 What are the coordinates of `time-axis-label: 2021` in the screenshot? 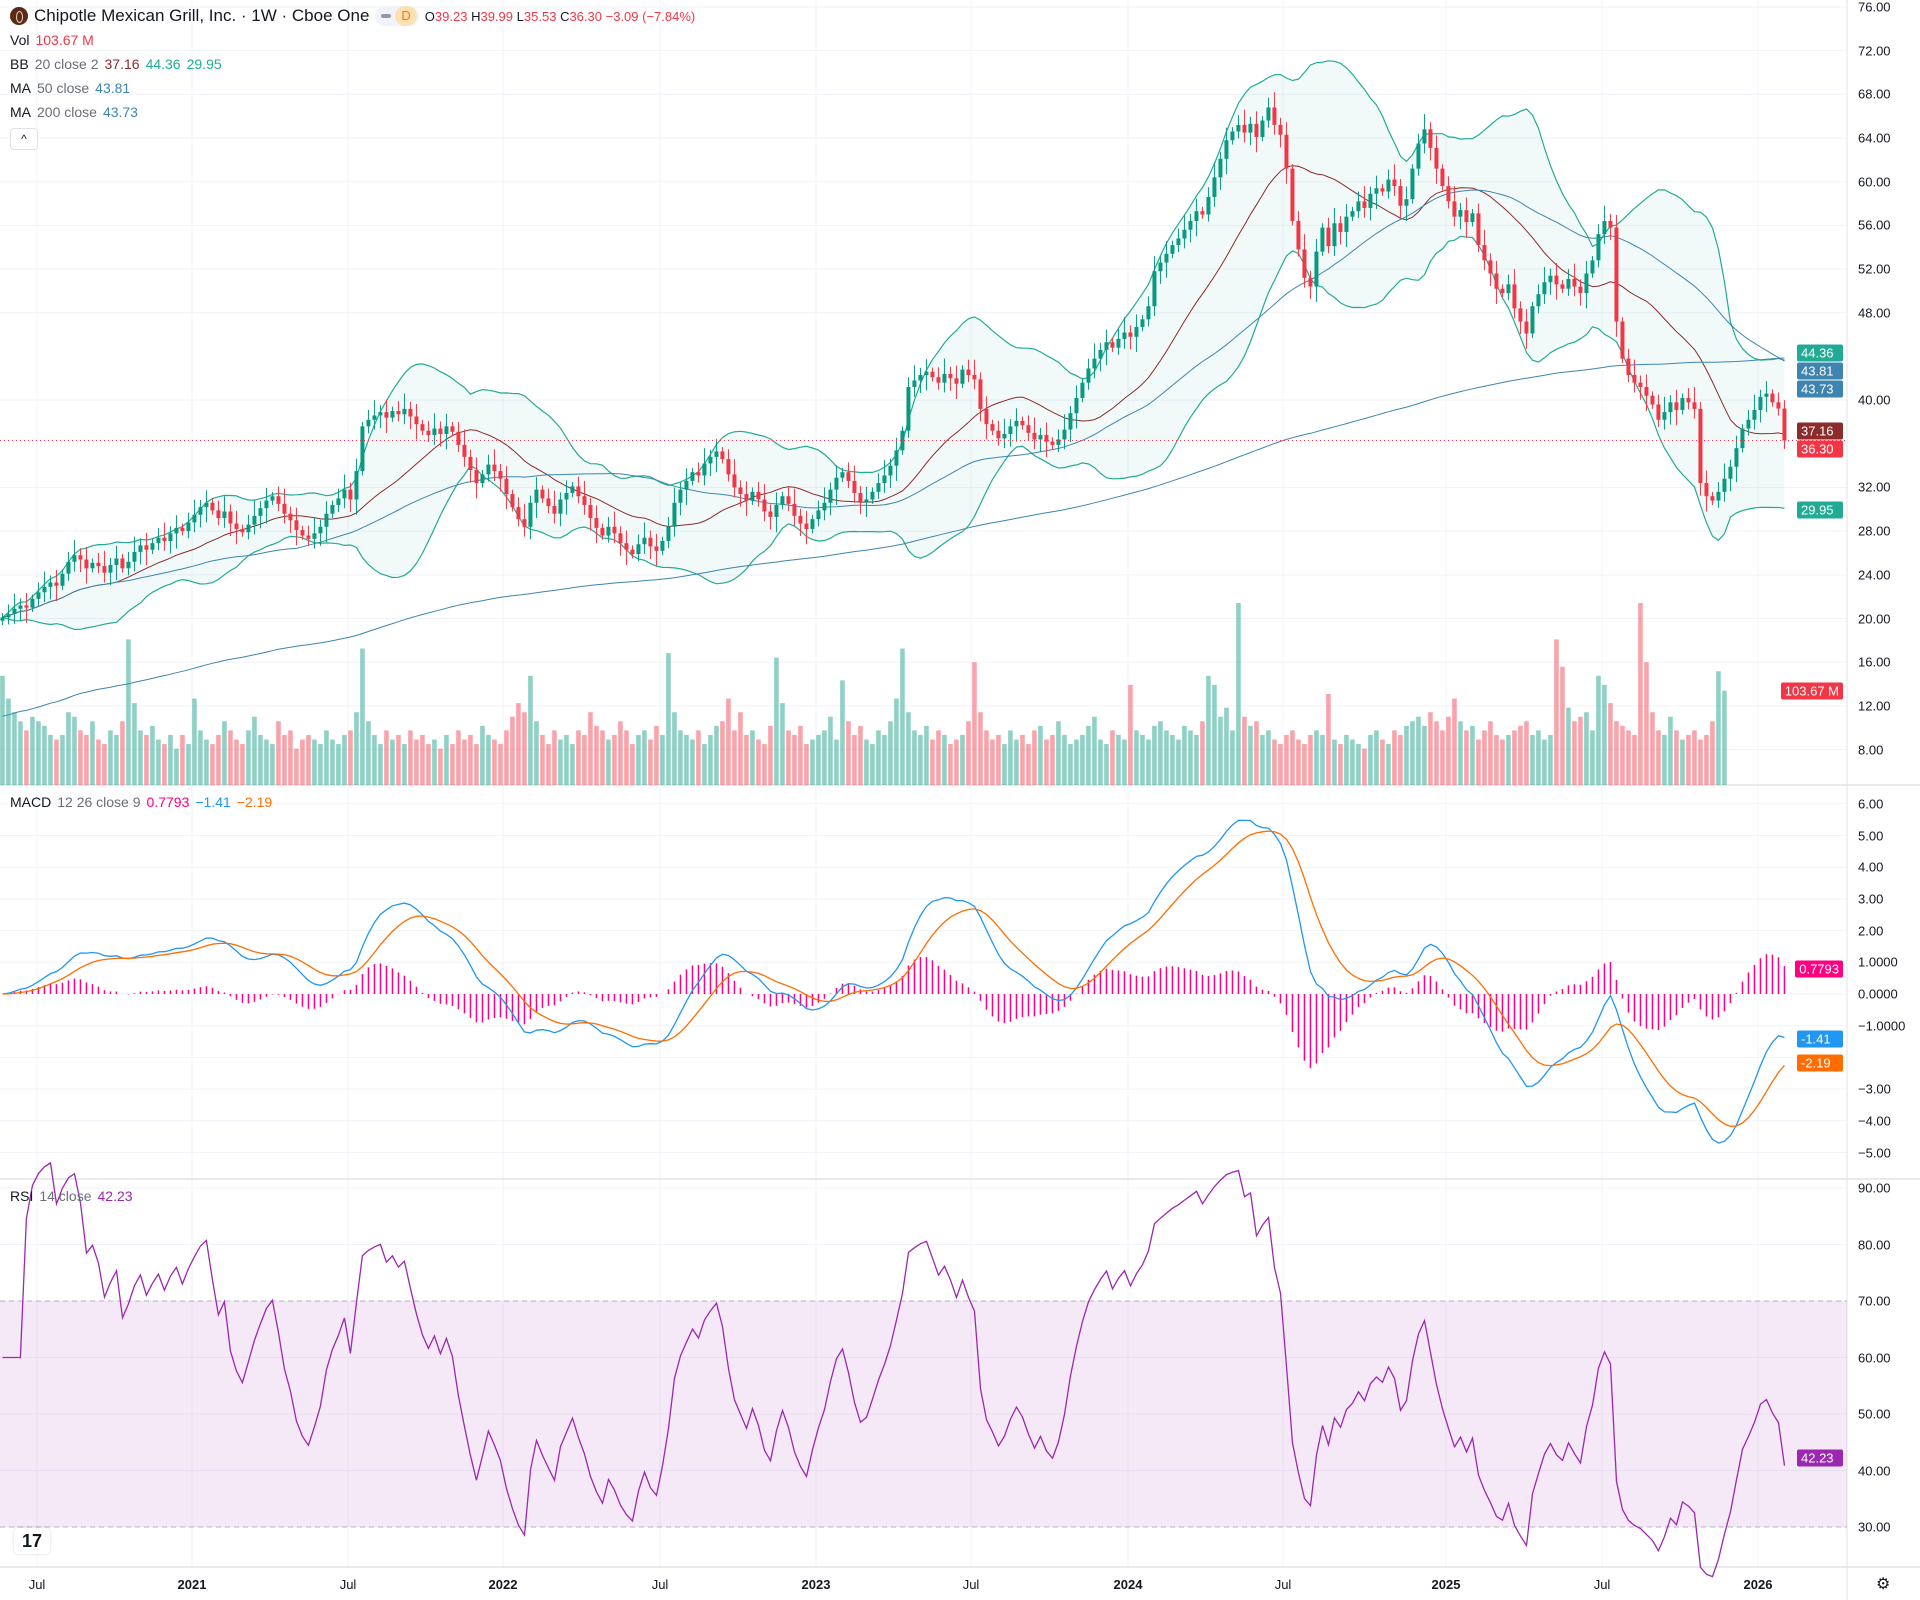 It's located at (192, 1584).